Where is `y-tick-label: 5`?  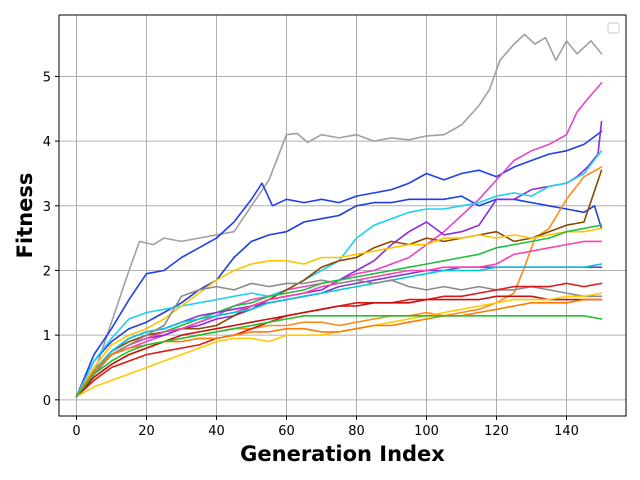
y-tick-label: 5 is located at coordinates (47, 77).